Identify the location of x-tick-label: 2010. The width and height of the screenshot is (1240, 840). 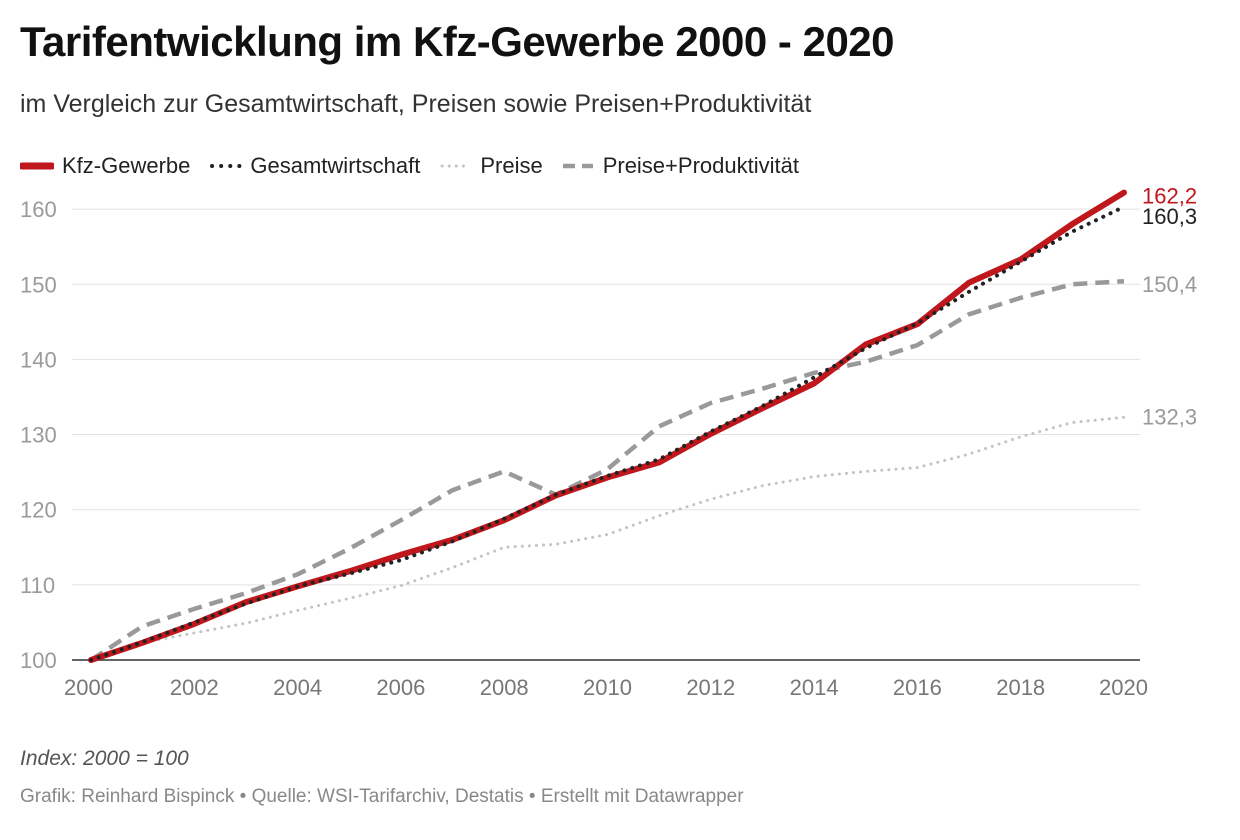
(607, 687).